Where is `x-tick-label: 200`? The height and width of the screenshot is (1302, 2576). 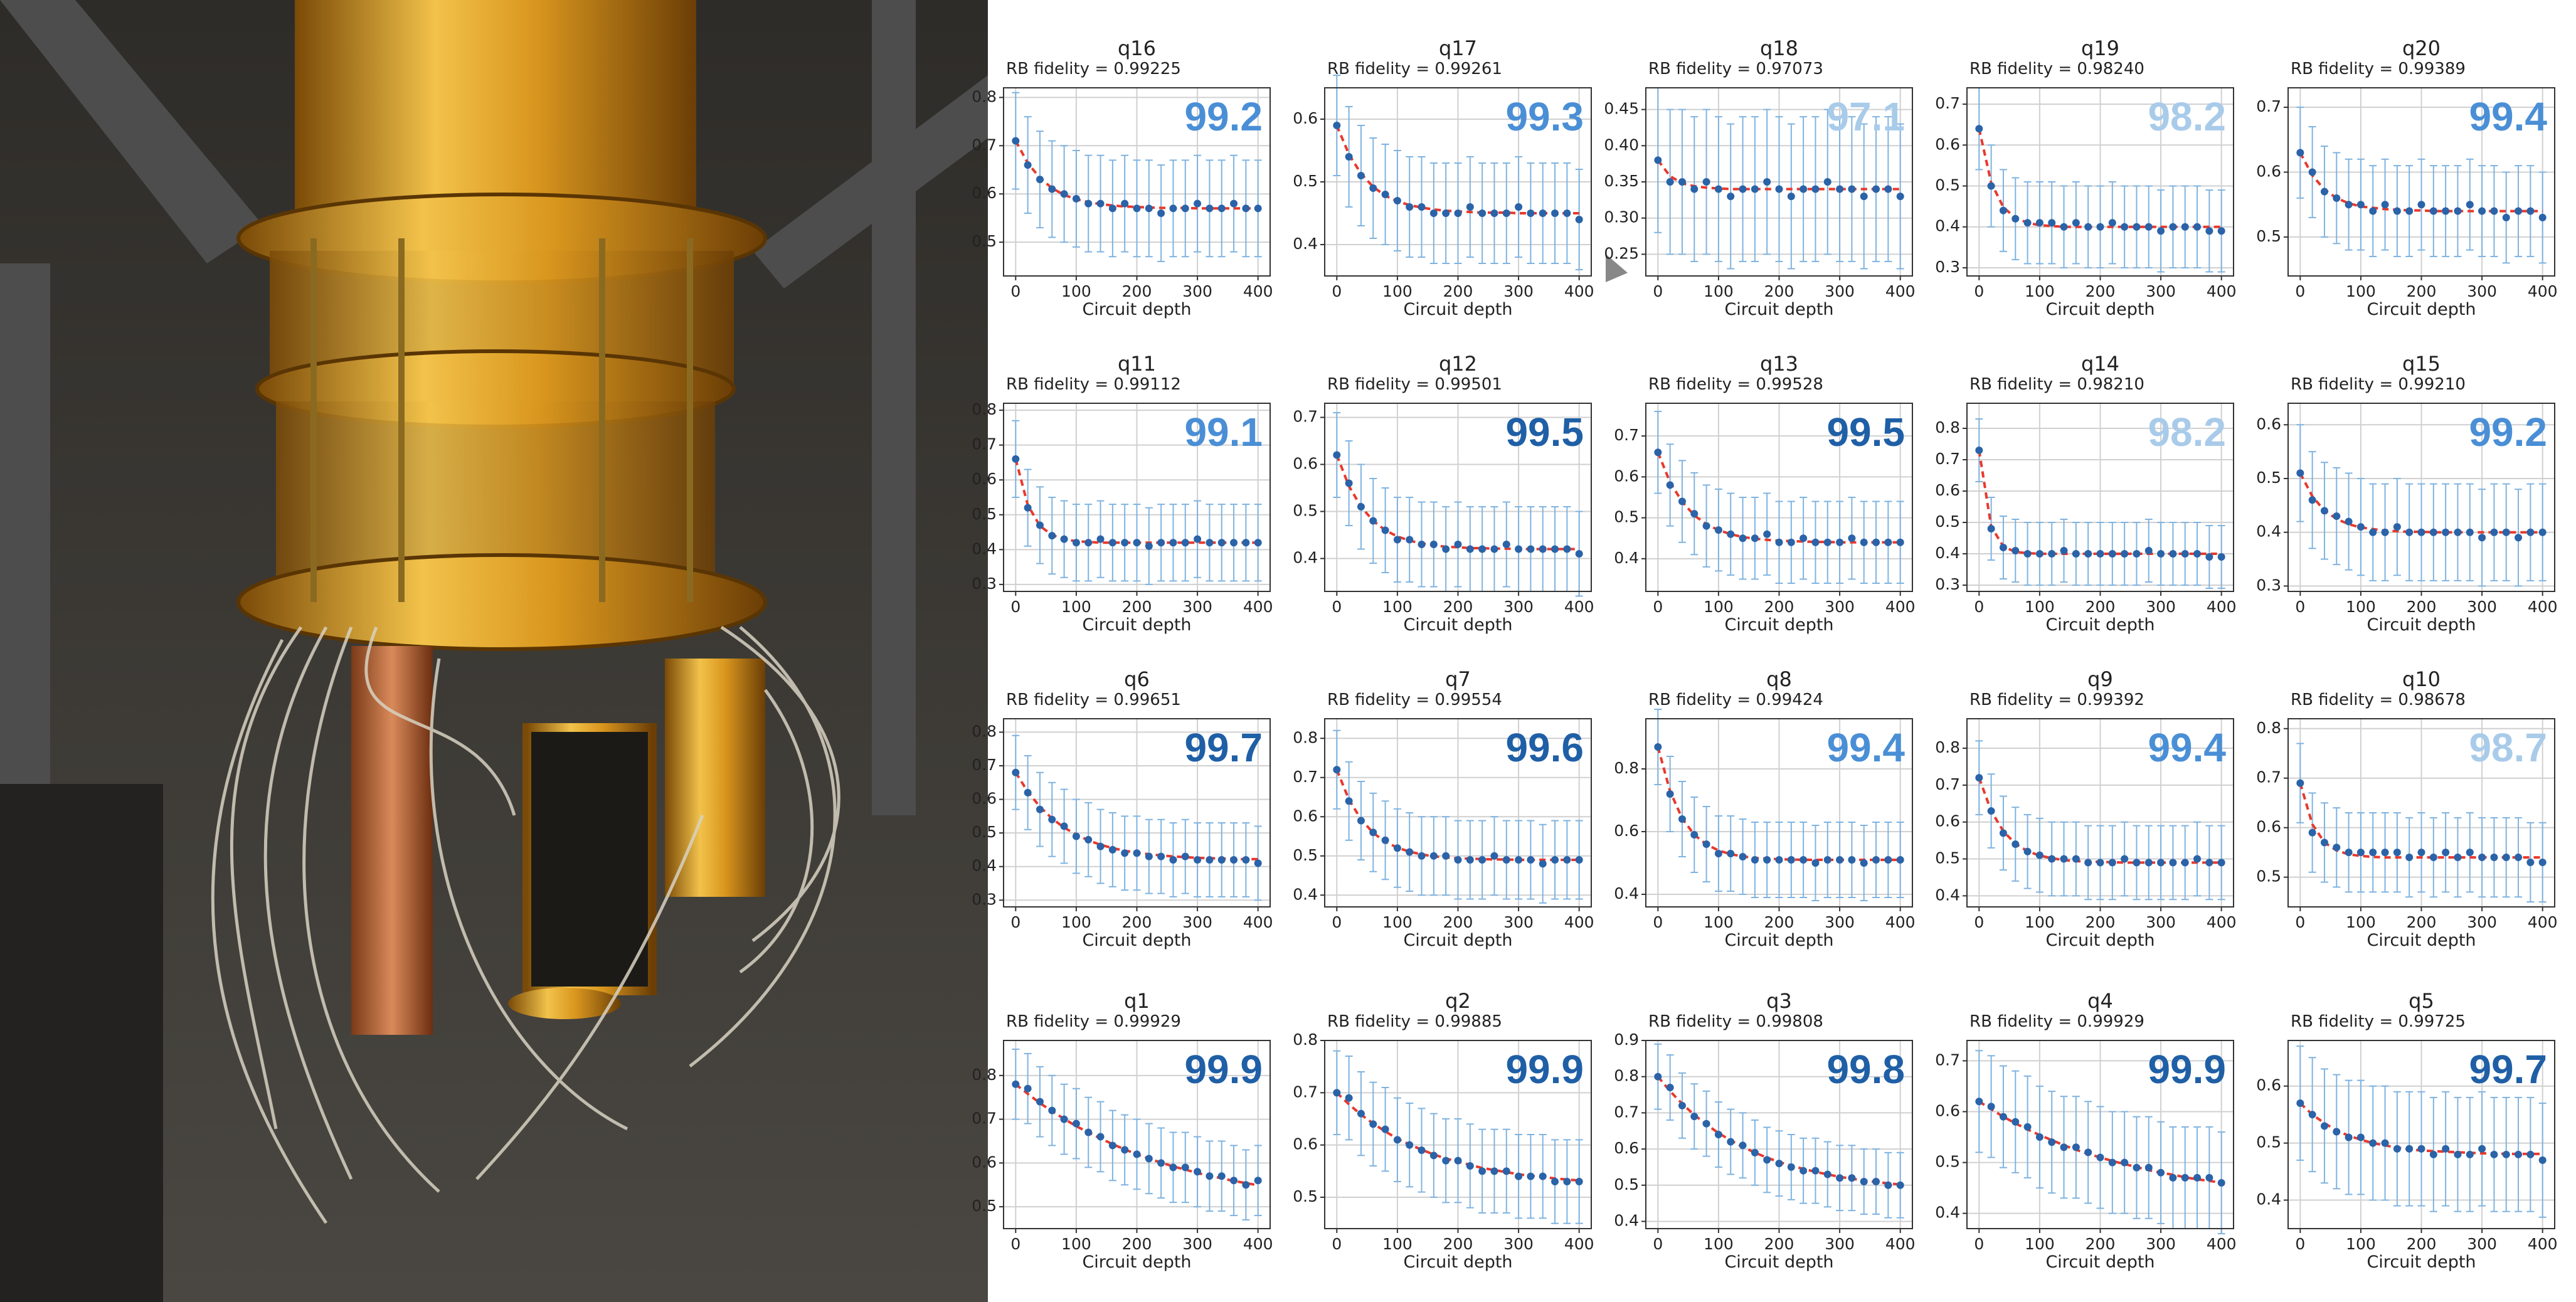
x-tick-label: 200 is located at coordinates (2422, 607).